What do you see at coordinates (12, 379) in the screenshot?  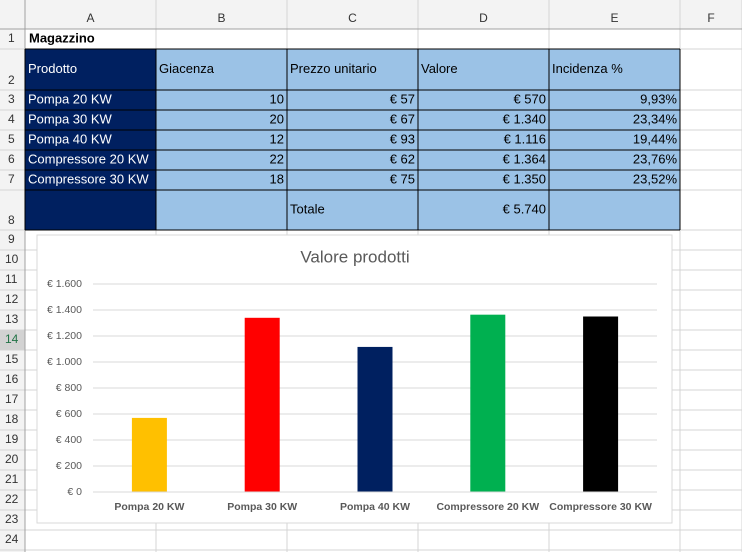 I see `row-header: 16` at bounding box center [12, 379].